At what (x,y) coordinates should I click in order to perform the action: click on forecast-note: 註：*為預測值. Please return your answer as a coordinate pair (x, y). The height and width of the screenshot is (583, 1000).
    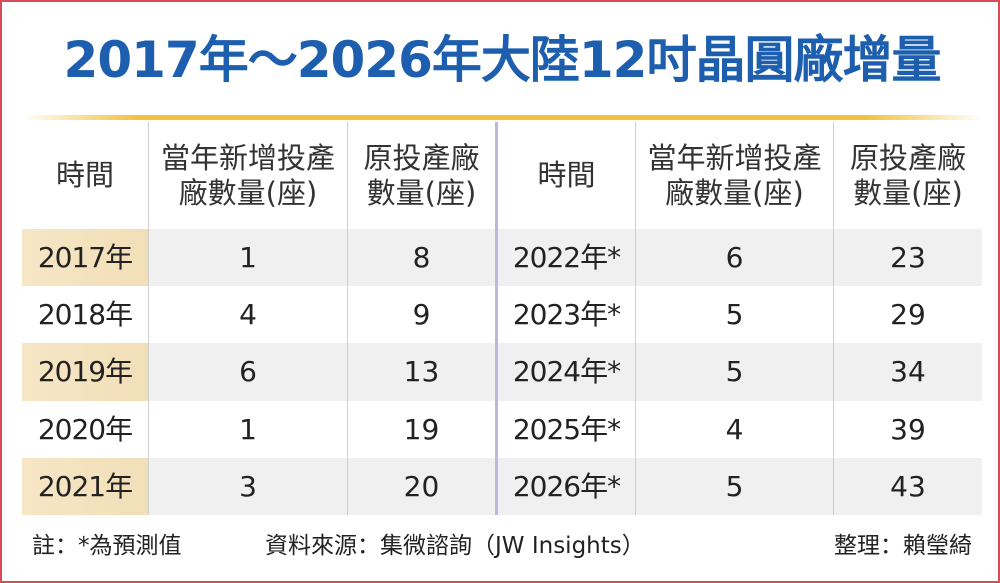
    Looking at the image, I should click on (107, 546).